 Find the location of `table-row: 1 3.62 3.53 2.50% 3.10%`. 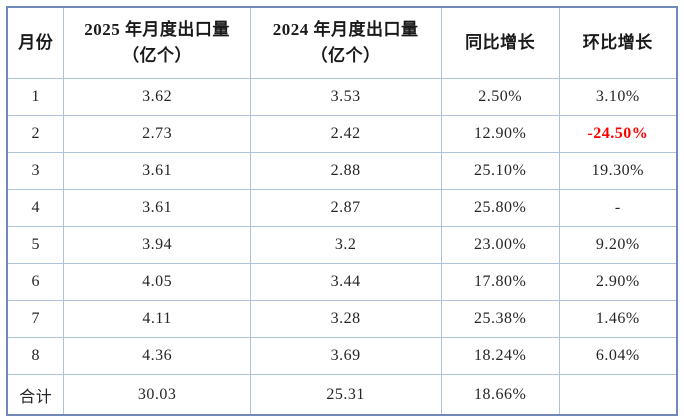

table-row: 1 3.62 3.53 2.50% 3.10% is located at coordinates (342, 97).